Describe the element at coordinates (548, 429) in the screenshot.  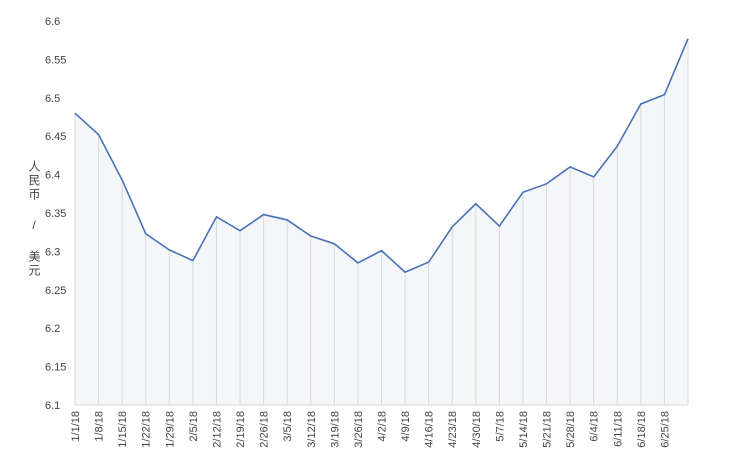
I see `x-tick-label: 5/21/18` at that location.